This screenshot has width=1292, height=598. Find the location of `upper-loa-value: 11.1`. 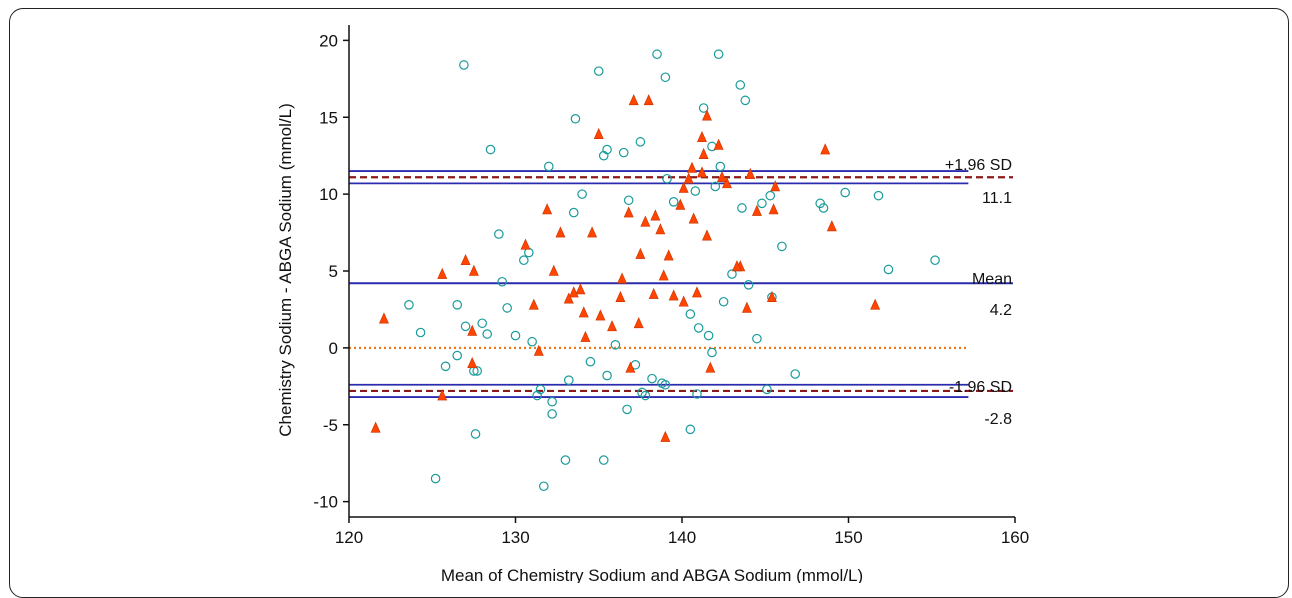

upper-loa-value: 11.1 is located at coordinates (997, 198).